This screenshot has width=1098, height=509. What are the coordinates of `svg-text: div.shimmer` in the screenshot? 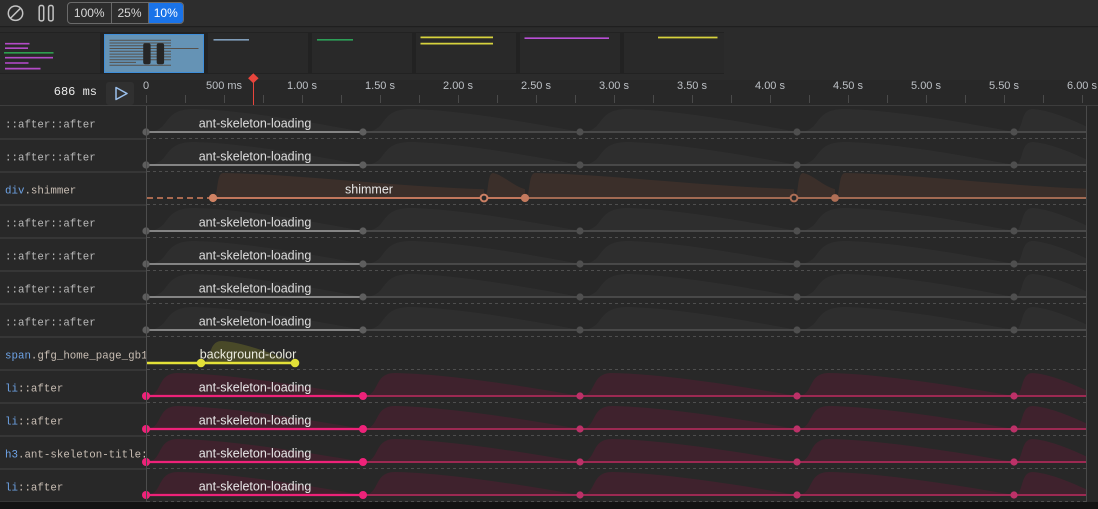 It's located at (40, 192).